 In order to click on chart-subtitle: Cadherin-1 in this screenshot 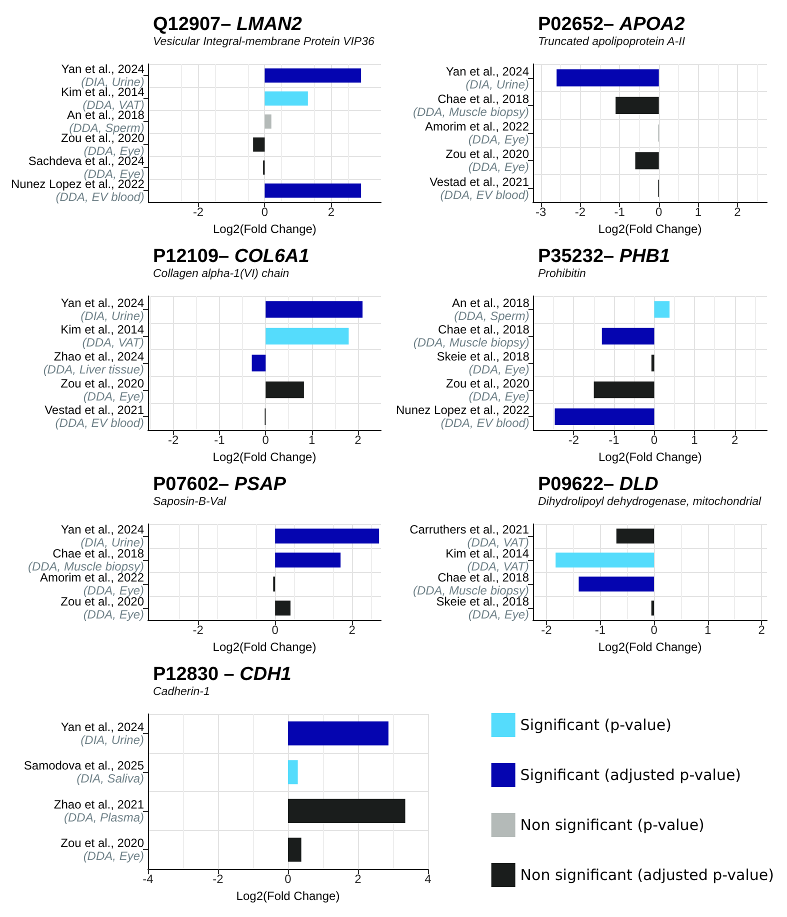, I will do `click(181, 692)`.